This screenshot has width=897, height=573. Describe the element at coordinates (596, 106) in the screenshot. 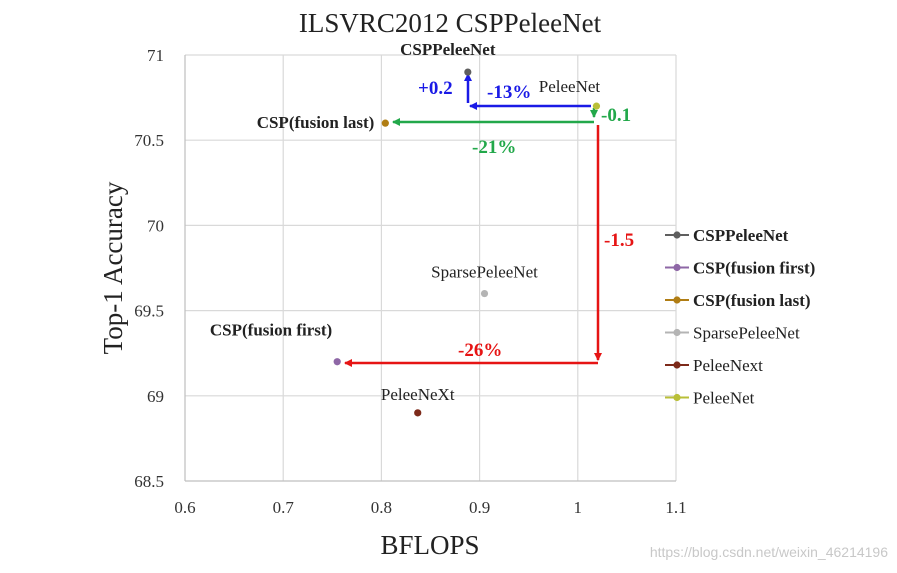

I see `point-peleenet` at that location.